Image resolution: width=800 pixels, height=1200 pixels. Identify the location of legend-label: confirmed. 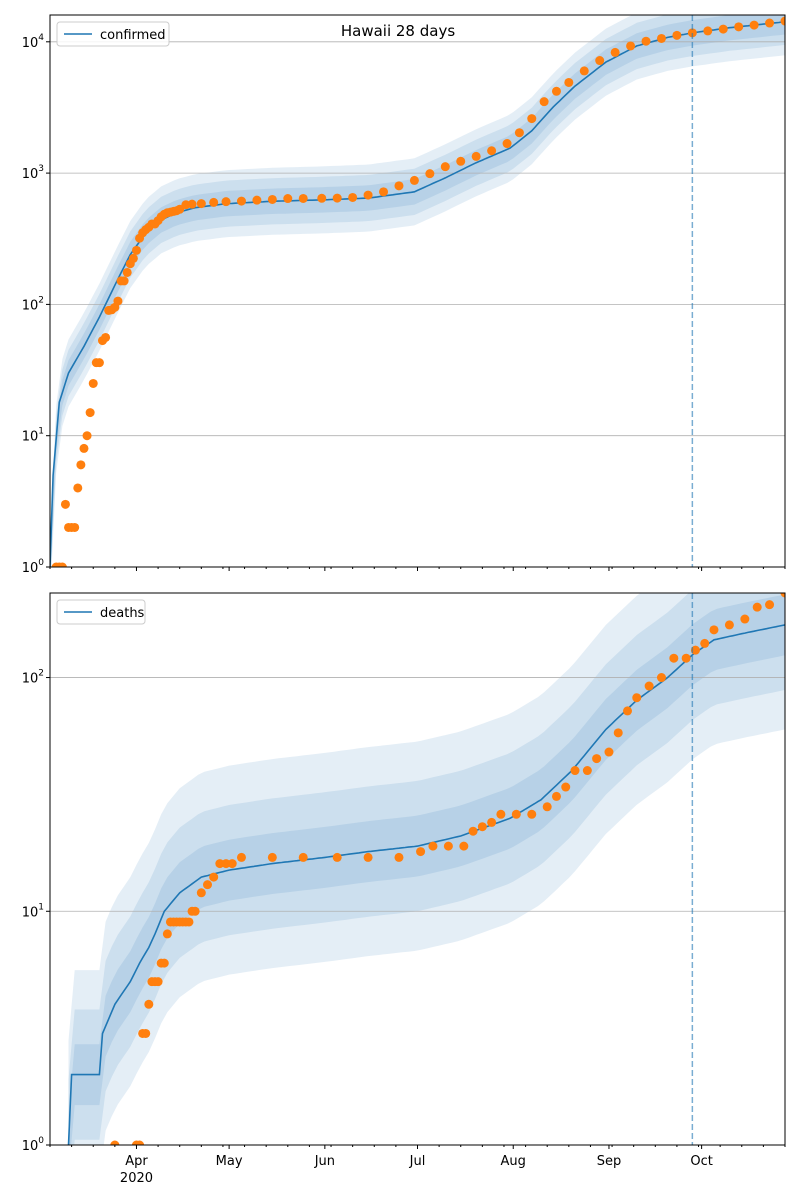
(133, 35).